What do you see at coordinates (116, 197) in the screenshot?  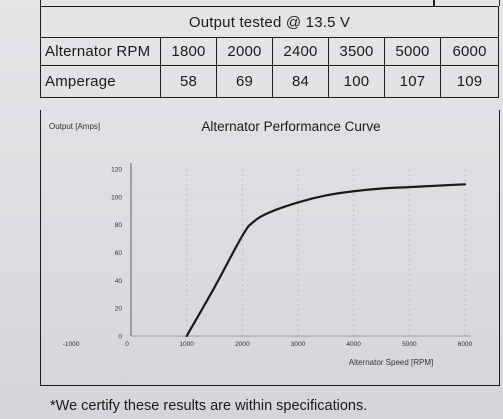 I see `y-tick-label: 100` at bounding box center [116, 197].